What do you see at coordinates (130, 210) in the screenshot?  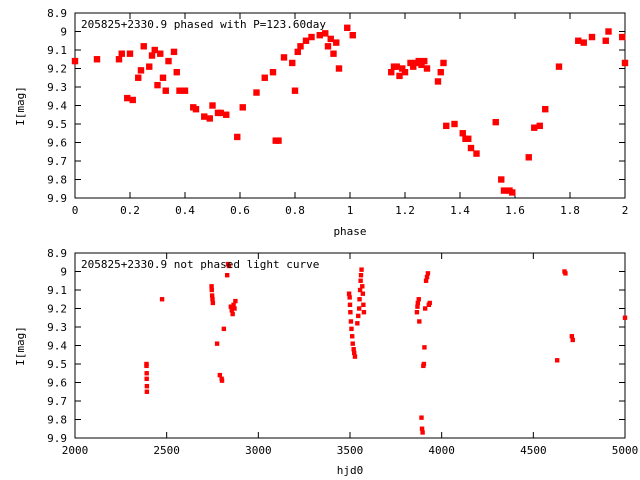 I see `x-tick-label: 0.2` at bounding box center [130, 210].